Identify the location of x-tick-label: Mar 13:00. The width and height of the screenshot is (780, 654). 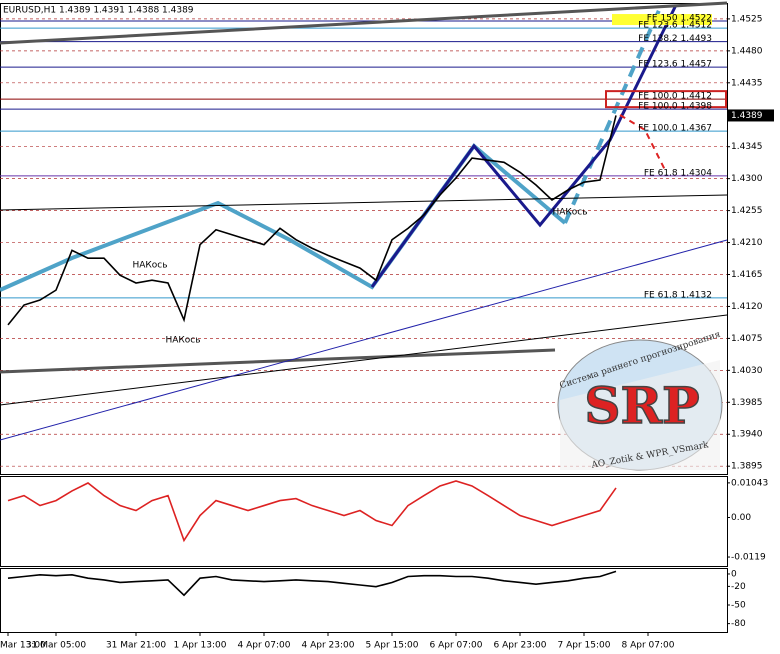
(23, 646).